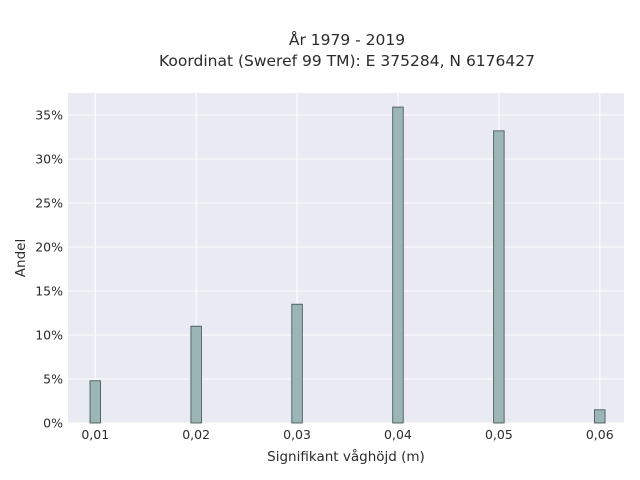  I want to click on x-tick-label: 0,03, so click(297, 434).